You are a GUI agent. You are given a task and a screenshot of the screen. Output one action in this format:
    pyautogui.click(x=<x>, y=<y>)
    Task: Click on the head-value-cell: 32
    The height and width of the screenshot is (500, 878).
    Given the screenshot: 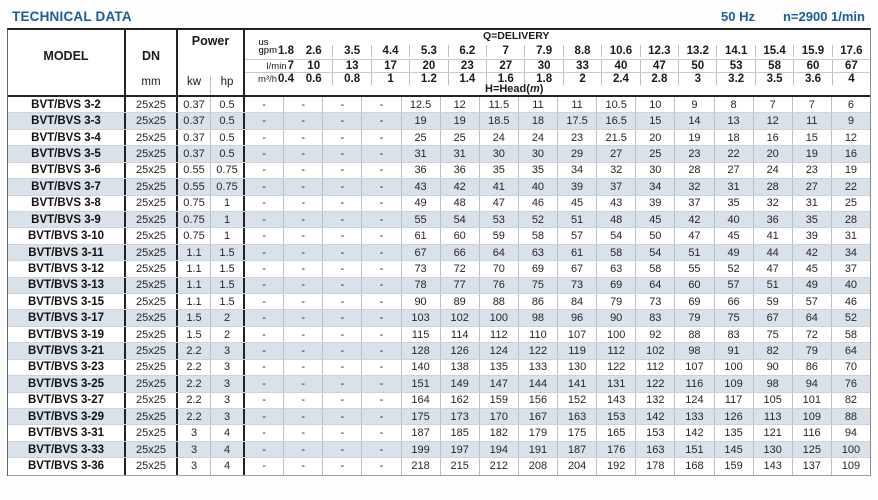 What is the action you would take?
    pyautogui.click(x=772, y=203)
    